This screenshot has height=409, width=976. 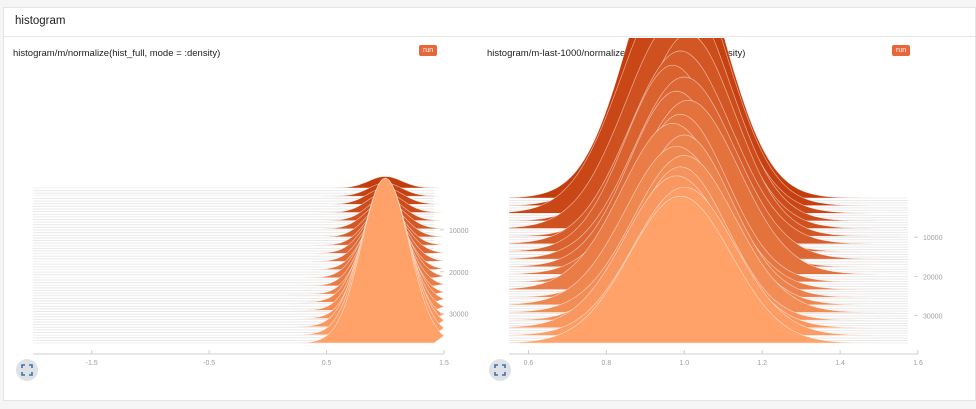 What do you see at coordinates (40, 21) in the screenshot?
I see `section-title: histogram` at bounding box center [40, 21].